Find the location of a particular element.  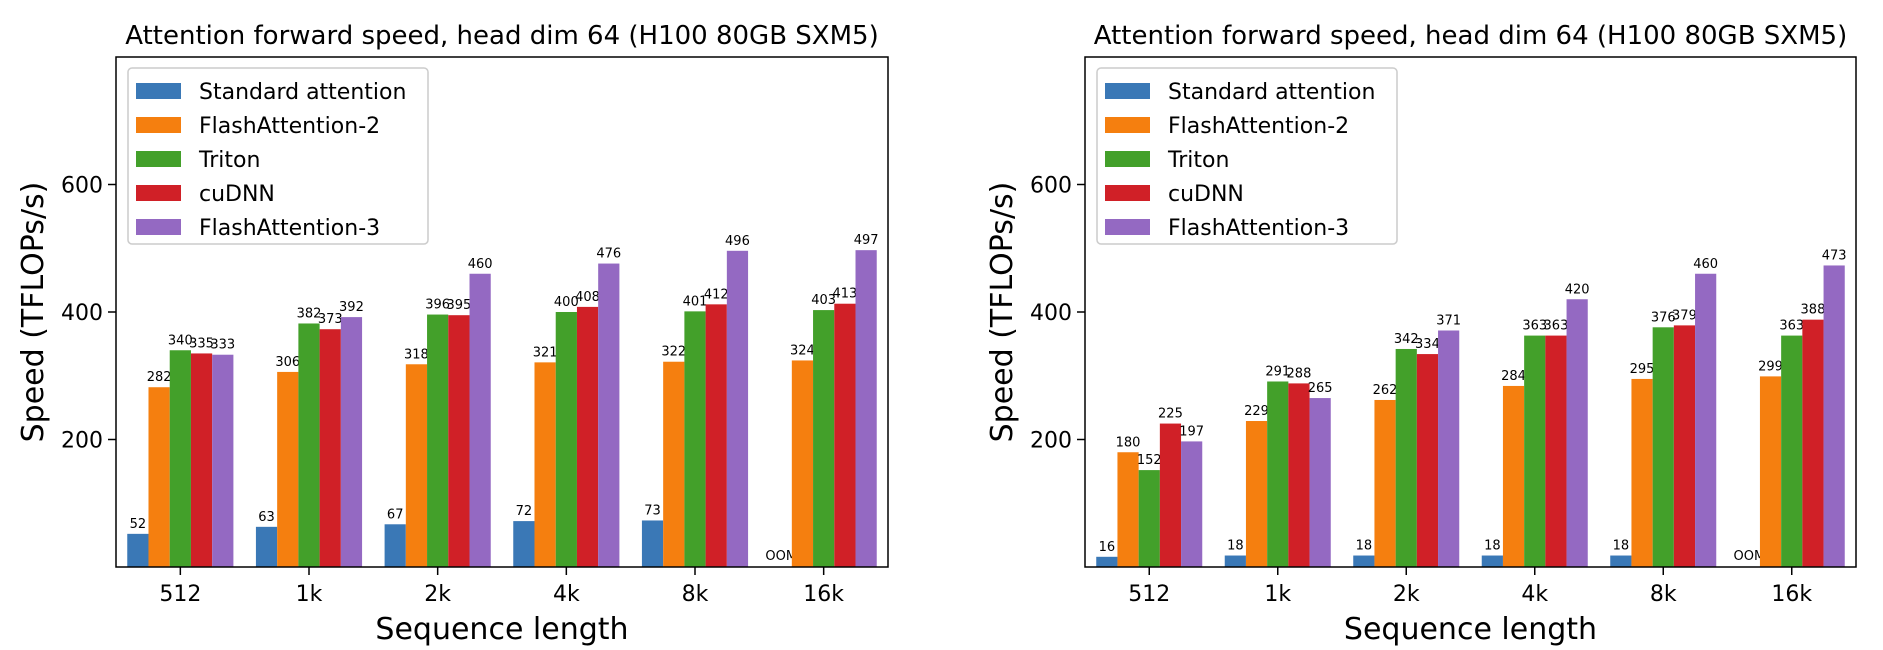

bar-data-label: 340 is located at coordinates (180, 340).